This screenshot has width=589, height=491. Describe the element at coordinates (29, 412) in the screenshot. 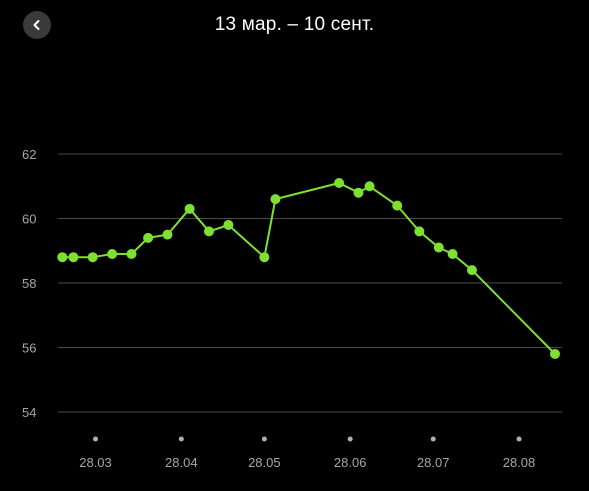

I see `y-tick-label: 54` at that location.